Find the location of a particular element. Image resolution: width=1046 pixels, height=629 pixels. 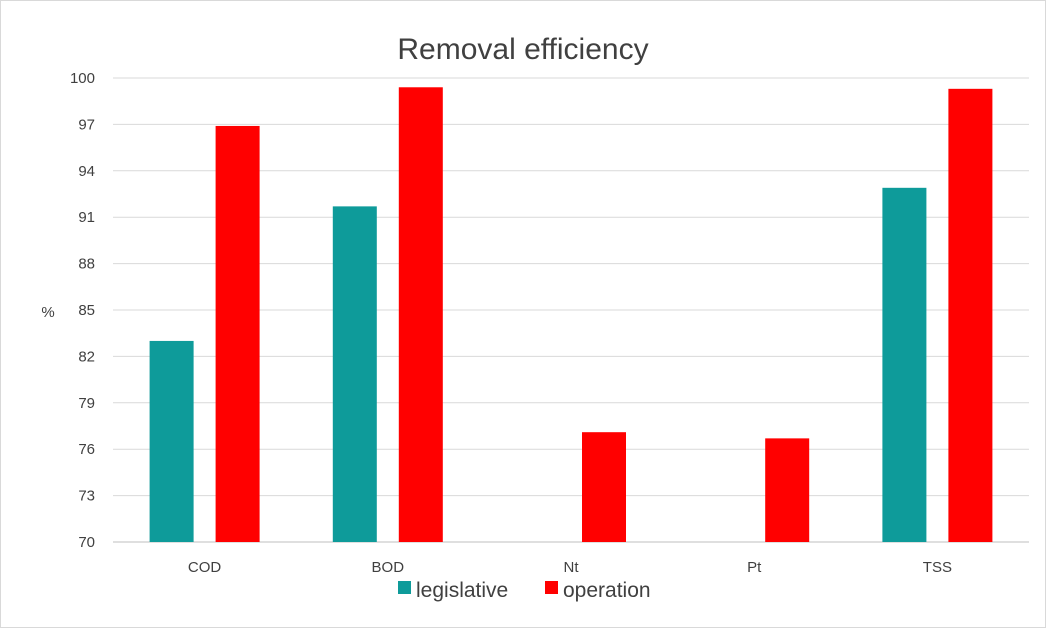

x-tick-label: TSS is located at coordinates (937, 567).